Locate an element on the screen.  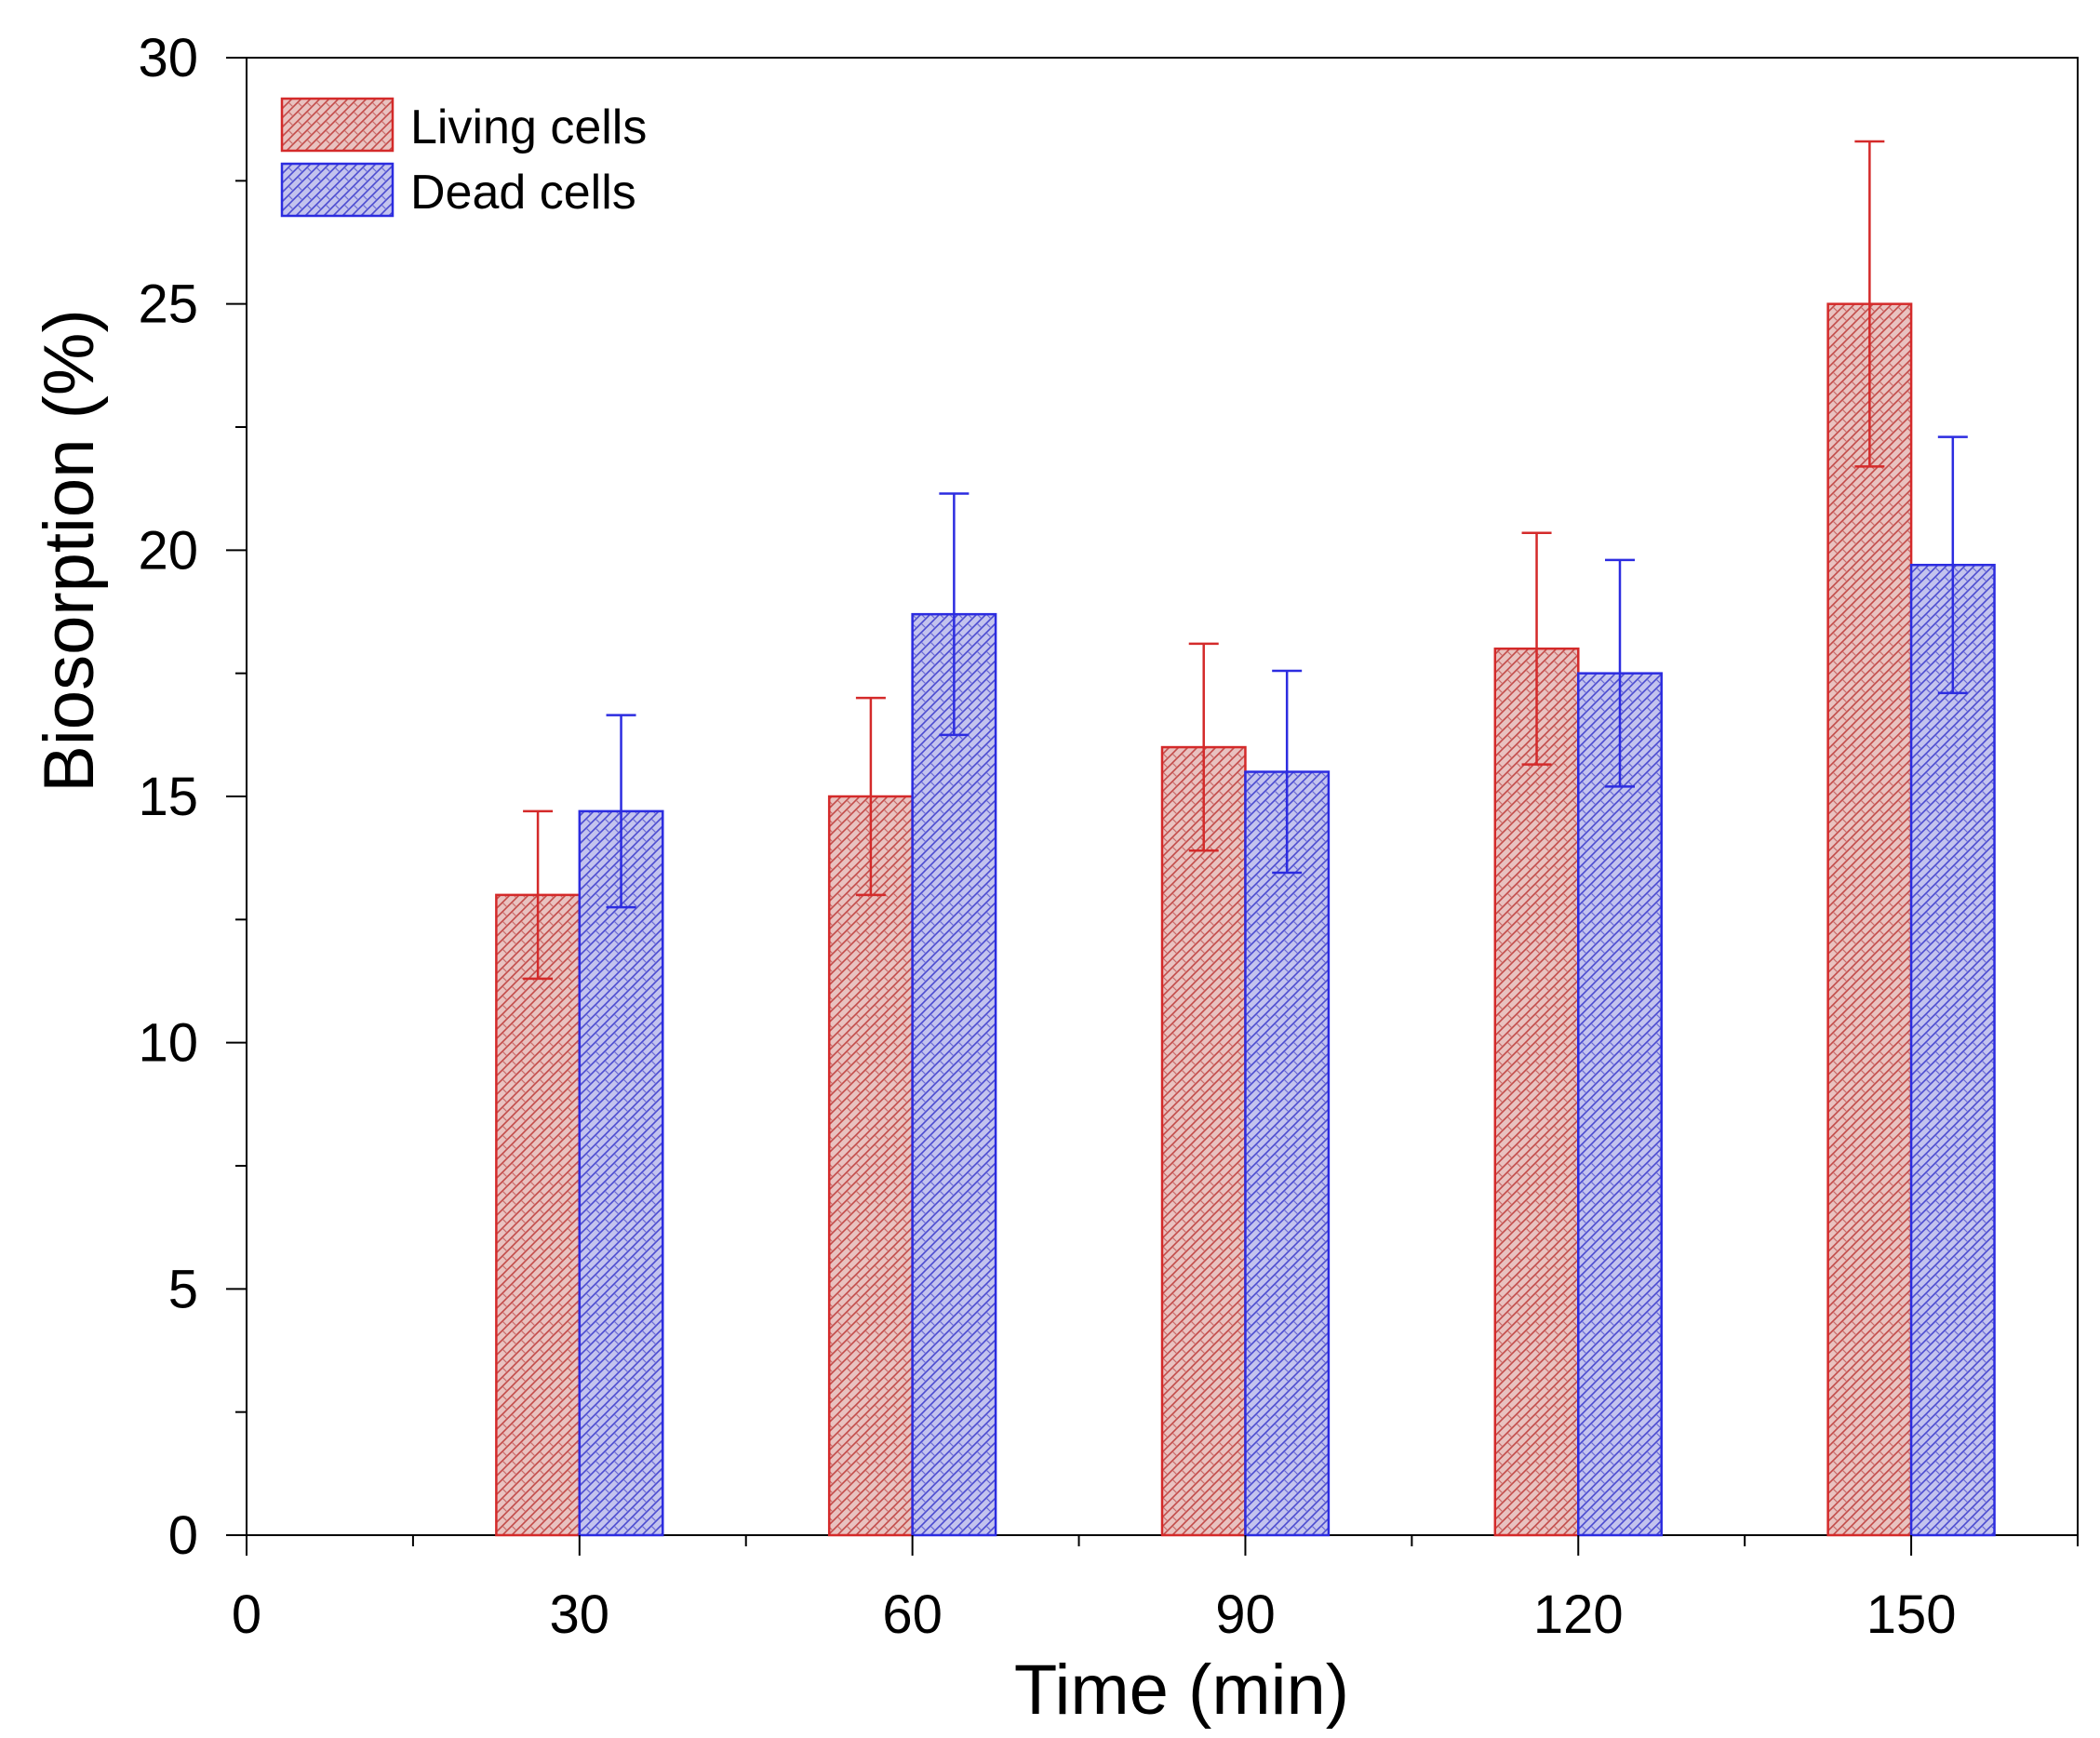
y-tick-label-10: 10 is located at coordinates (168, 1043).